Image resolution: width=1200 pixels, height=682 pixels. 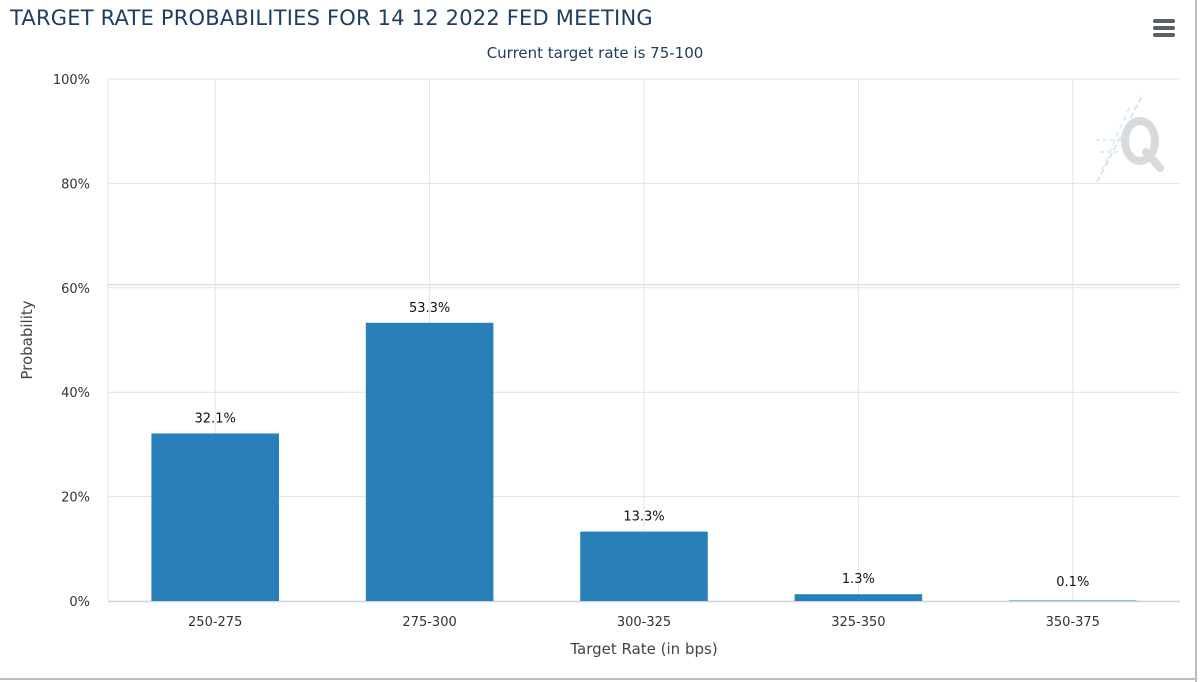 What do you see at coordinates (215, 418) in the screenshot?
I see `data-label: 32.1%` at bounding box center [215, 418].